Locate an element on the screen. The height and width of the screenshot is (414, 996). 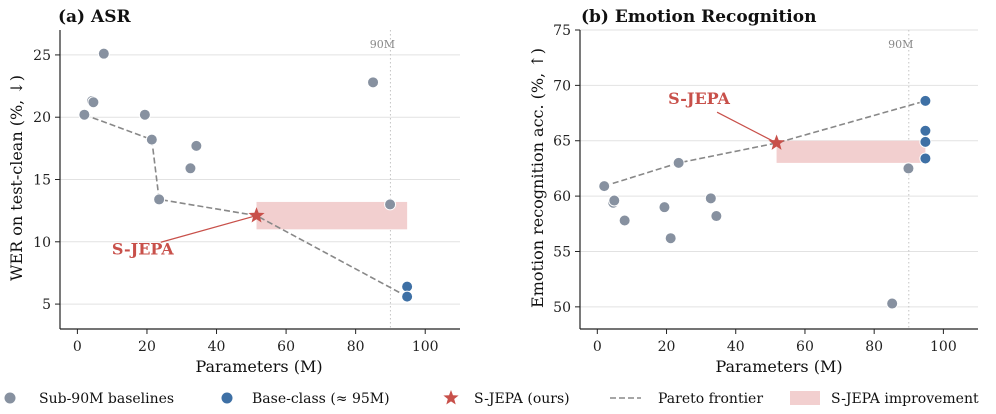
panel-b-annotation-arrow is located at coordinates (746, 127).